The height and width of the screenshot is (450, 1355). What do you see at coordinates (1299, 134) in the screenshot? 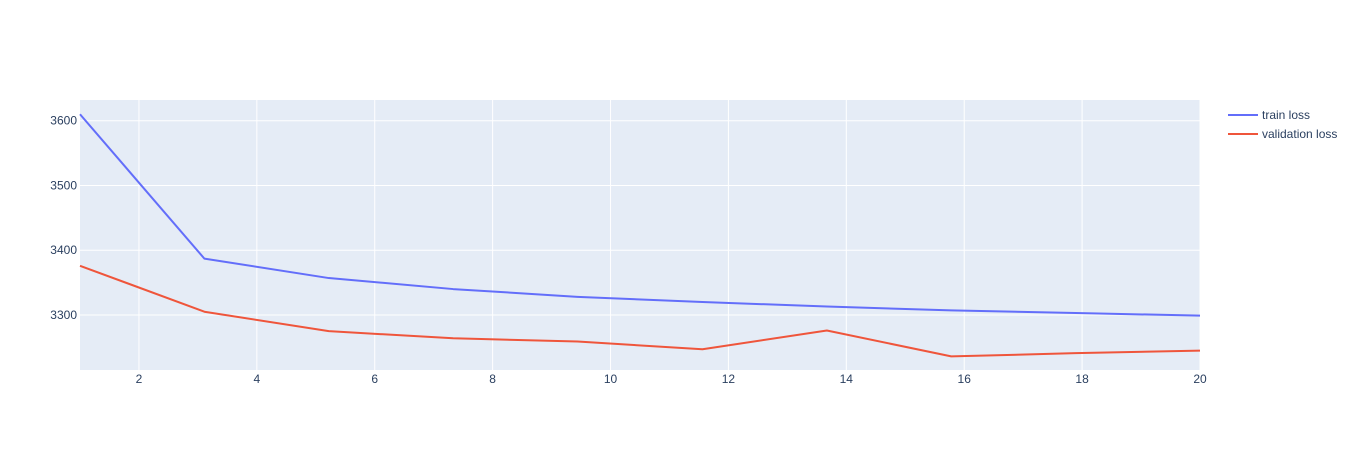
I see `legend-label: validation loss` at bounding box center [1299, 134].